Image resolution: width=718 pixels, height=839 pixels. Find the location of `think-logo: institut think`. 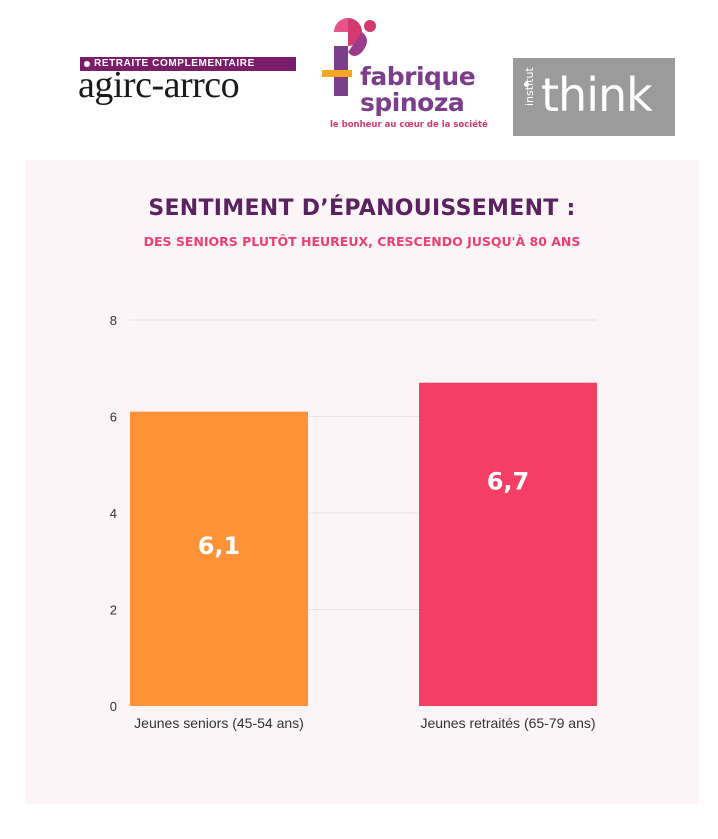

think-logo: institut think is located at coordinates (594, 97).